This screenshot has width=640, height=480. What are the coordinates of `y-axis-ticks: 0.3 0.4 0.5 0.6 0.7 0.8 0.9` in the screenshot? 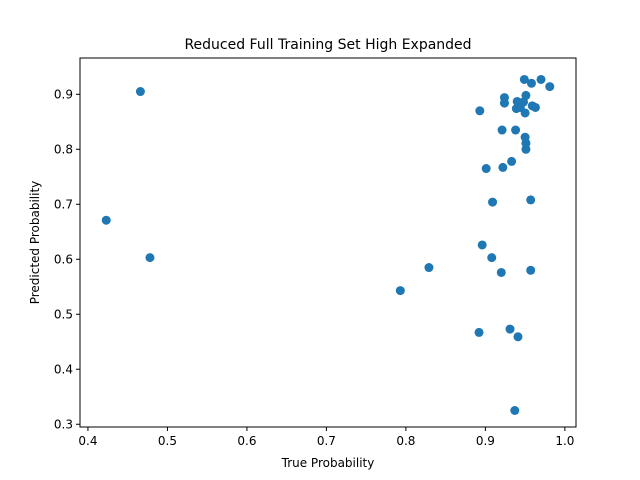 It's located at (67, 259).